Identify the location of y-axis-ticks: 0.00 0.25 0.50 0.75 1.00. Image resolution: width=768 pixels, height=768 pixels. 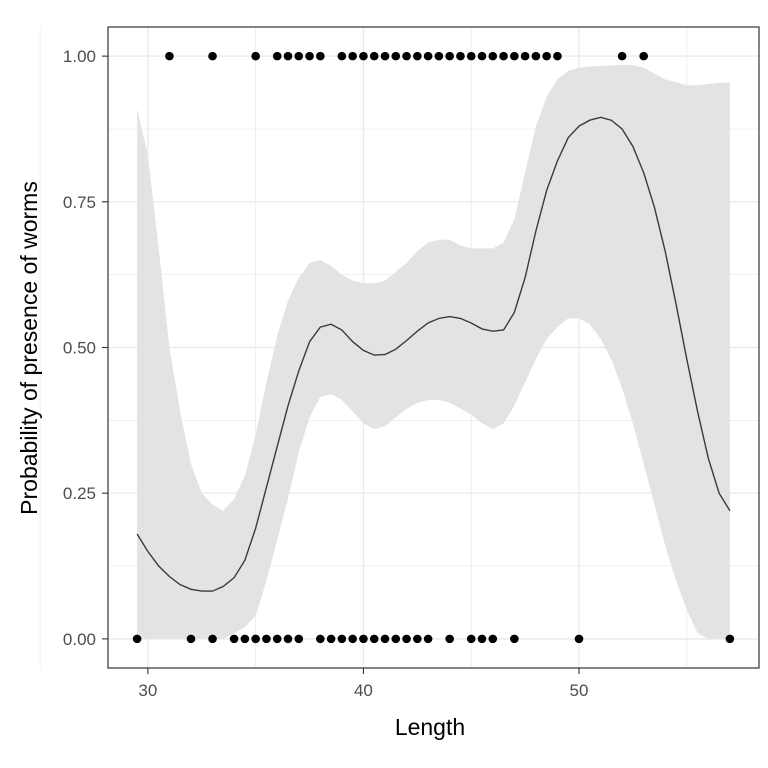
(85, 348).